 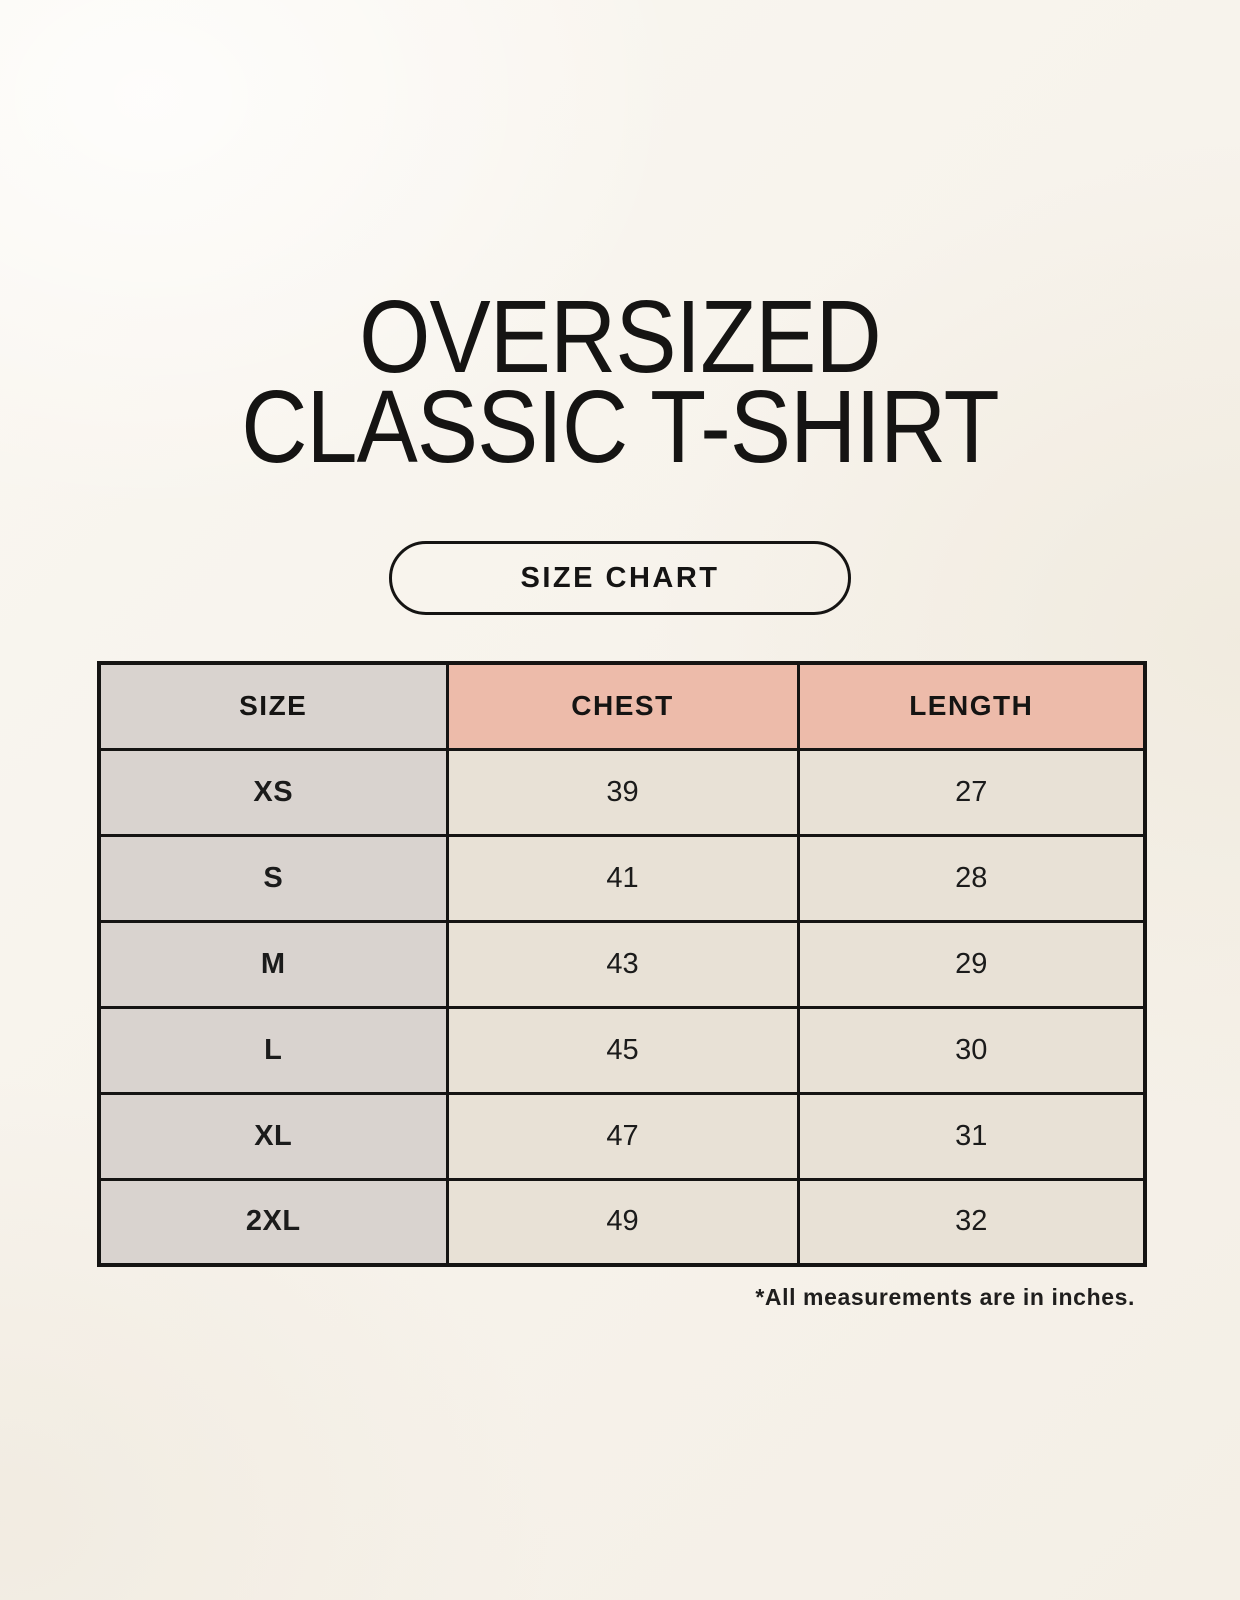 I want to click on table-row-xs: XS 39 27, so click(x=622, y=792).